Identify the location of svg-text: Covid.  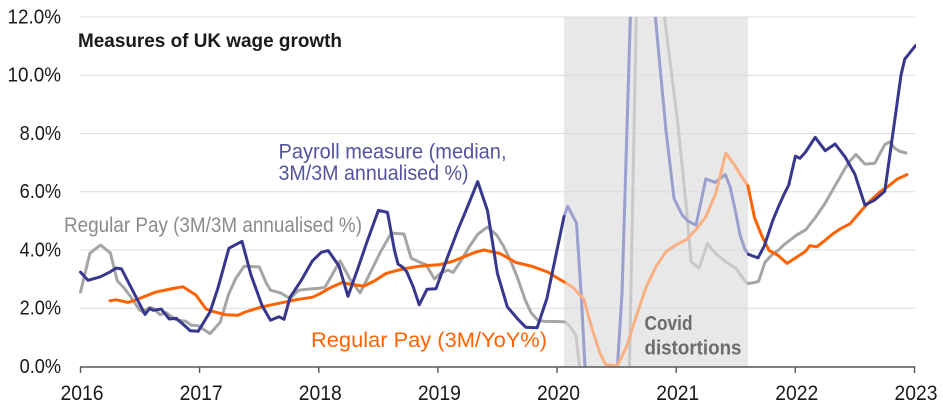
(669, 324).